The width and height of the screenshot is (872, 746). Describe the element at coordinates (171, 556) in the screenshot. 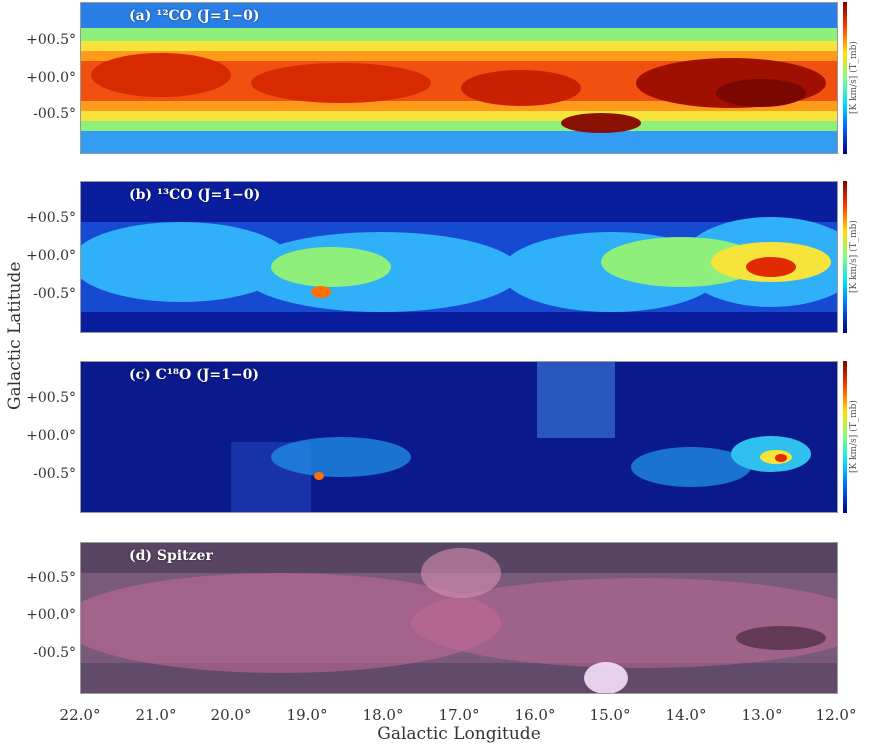

I see `panel-d-label: (d) Spitzer` at that location.